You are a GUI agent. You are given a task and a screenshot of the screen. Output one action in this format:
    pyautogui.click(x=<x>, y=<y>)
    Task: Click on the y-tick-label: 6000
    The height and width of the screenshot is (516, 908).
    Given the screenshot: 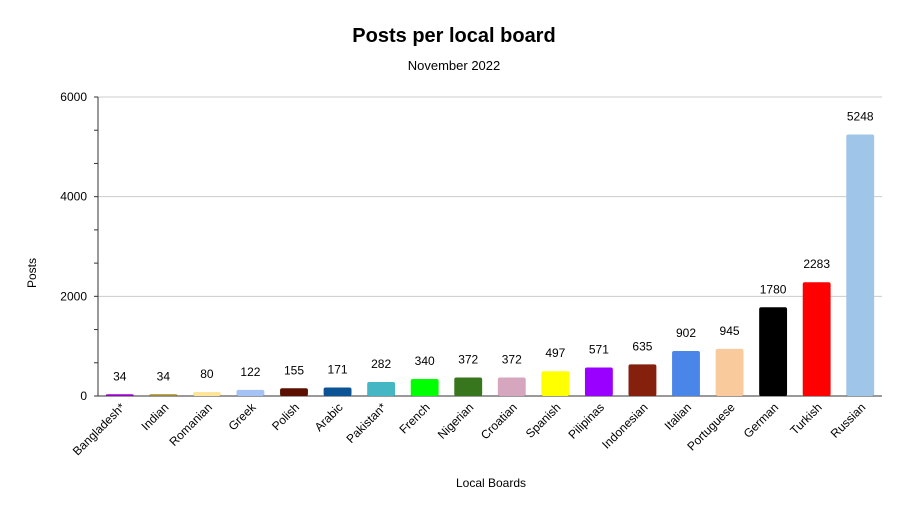 What is the action you would take?
    pyautogui.click(x=73, y=97)
    